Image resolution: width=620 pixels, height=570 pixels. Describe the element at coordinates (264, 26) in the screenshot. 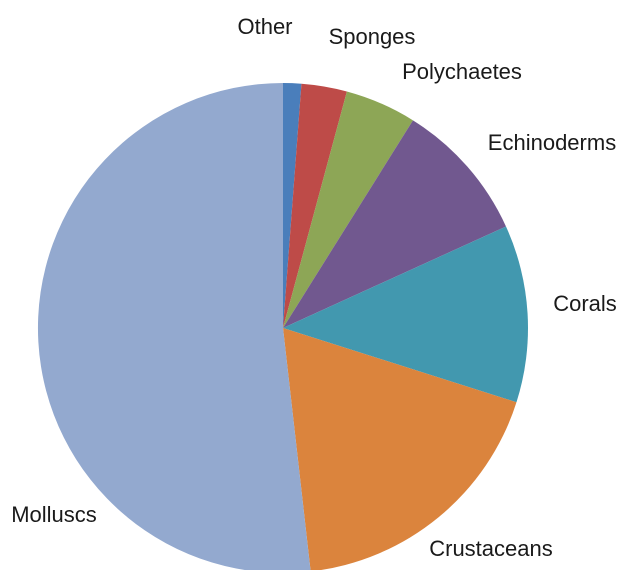

I see `pie-label-other: Other` at that location.